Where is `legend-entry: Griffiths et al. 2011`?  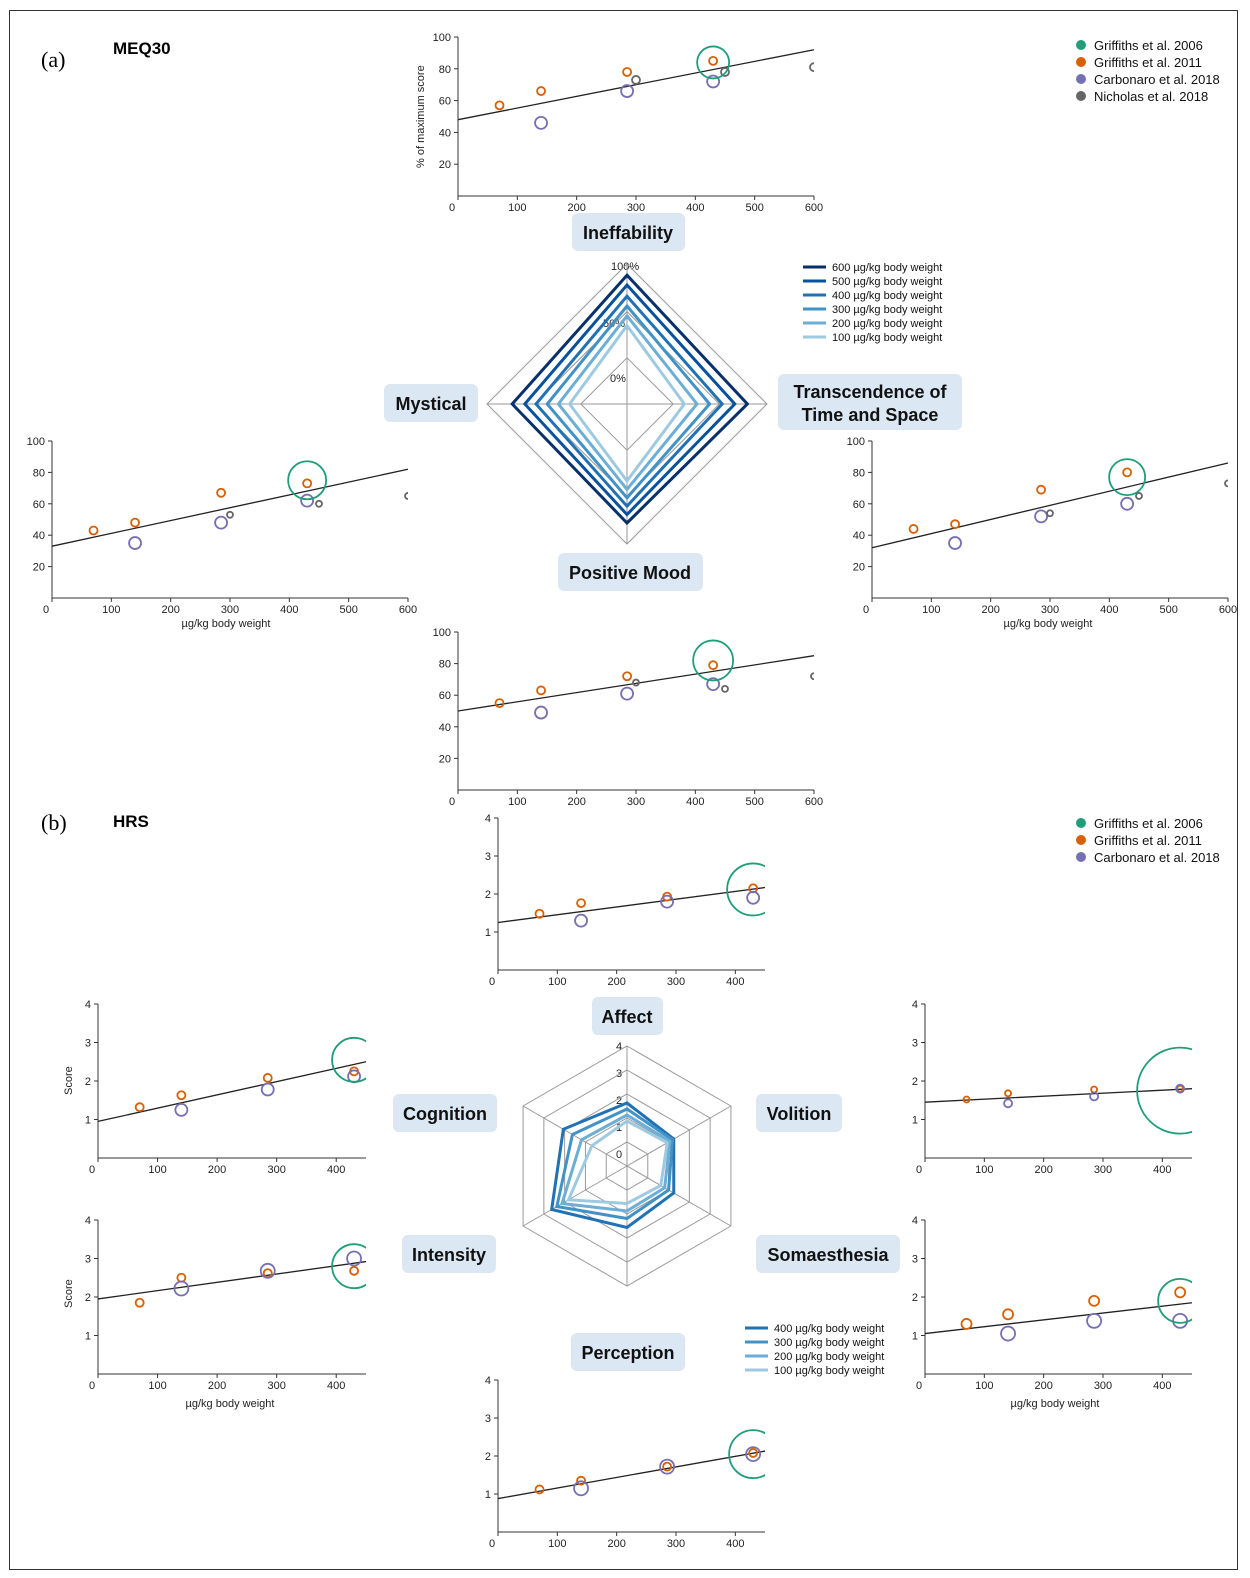 legend-entry: Griffiths et al. 2011 is located at coordinates (1148, 840).